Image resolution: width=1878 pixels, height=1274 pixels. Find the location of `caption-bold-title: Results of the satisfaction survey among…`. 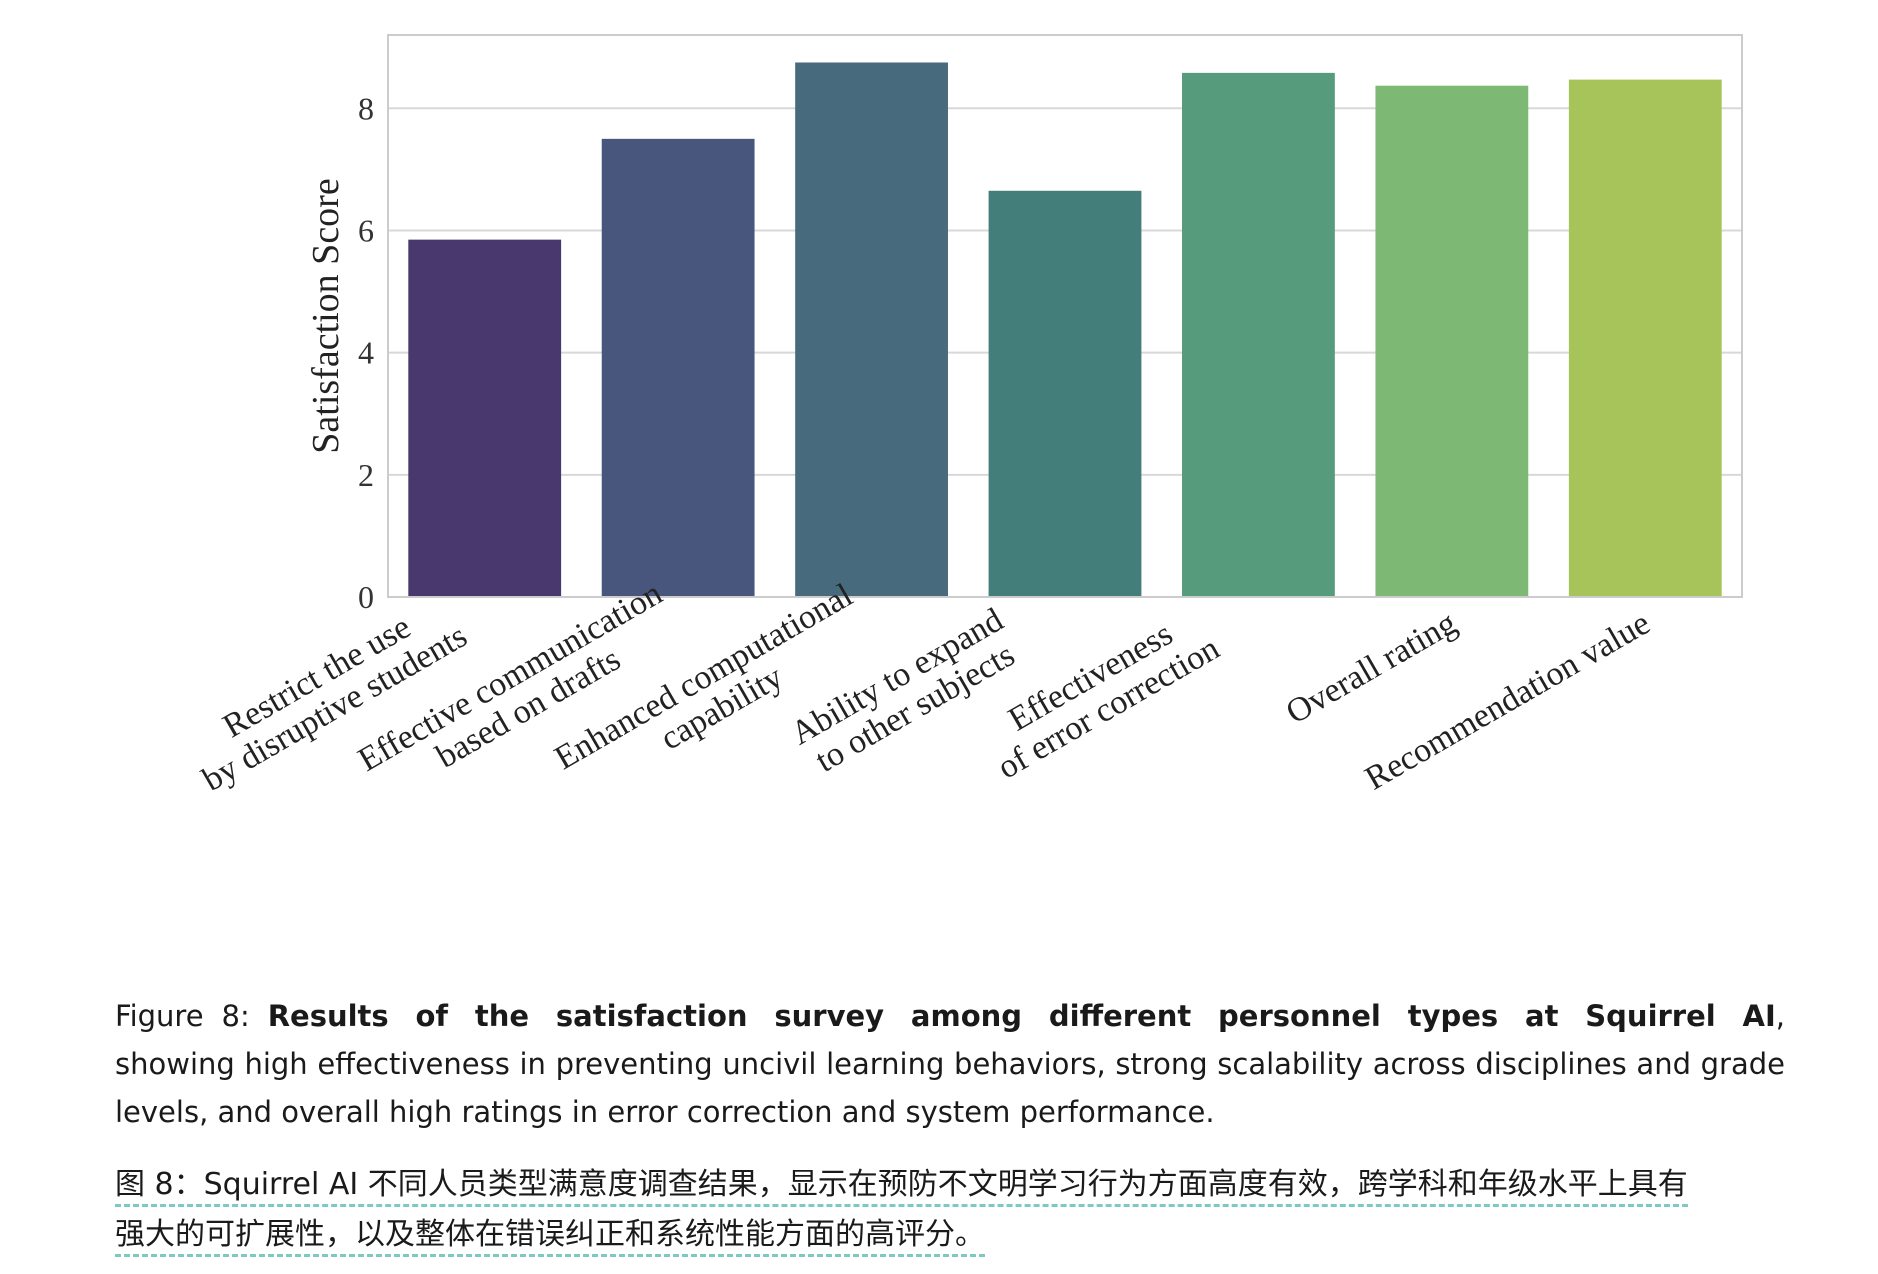

caption-bold-title: Results of the satisfaction survey among… is located at coordinates (1021, 1016).